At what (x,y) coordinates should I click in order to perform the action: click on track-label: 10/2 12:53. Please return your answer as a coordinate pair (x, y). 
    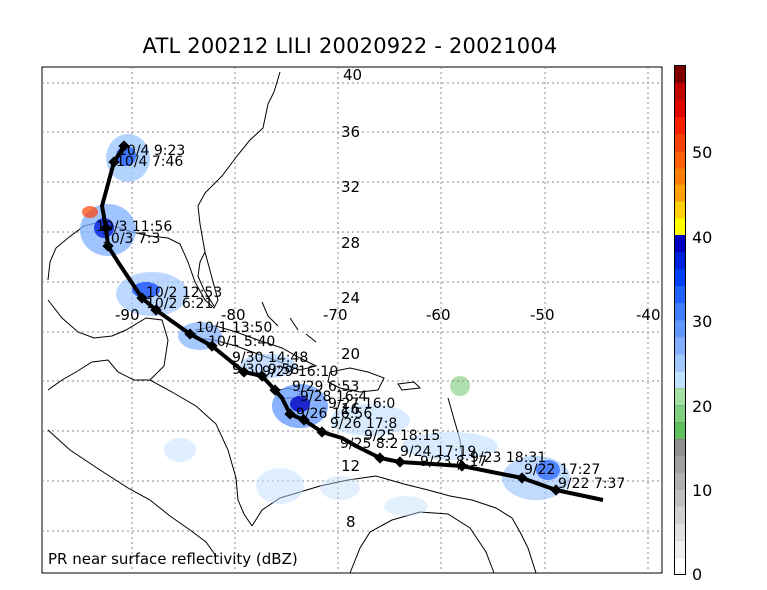
    Looking at the image, I should click on (184, 293).